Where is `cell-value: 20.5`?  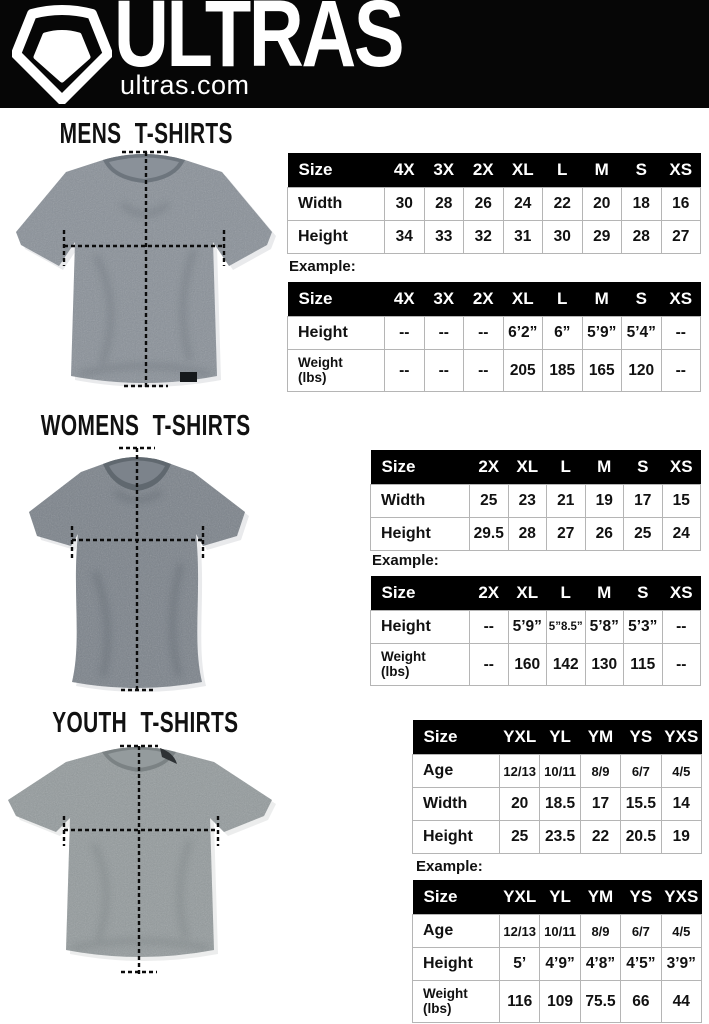
cell-value: 20.5 is located at coordinates (641, 837).